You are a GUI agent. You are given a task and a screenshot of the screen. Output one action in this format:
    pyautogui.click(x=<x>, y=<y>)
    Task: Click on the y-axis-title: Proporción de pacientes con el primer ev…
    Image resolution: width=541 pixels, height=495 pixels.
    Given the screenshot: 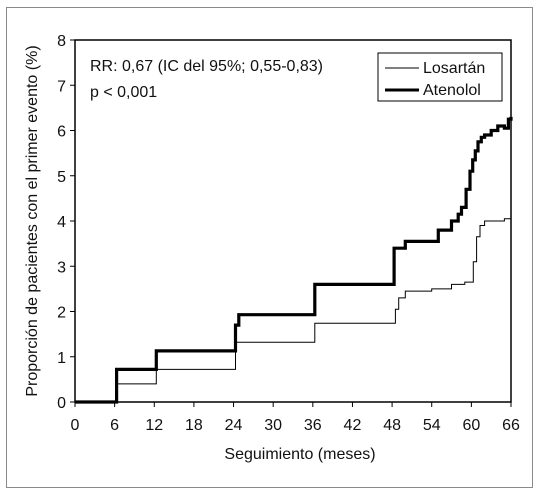 What is the action you would take?
    pyautogui.click(x=32, y=220)
    